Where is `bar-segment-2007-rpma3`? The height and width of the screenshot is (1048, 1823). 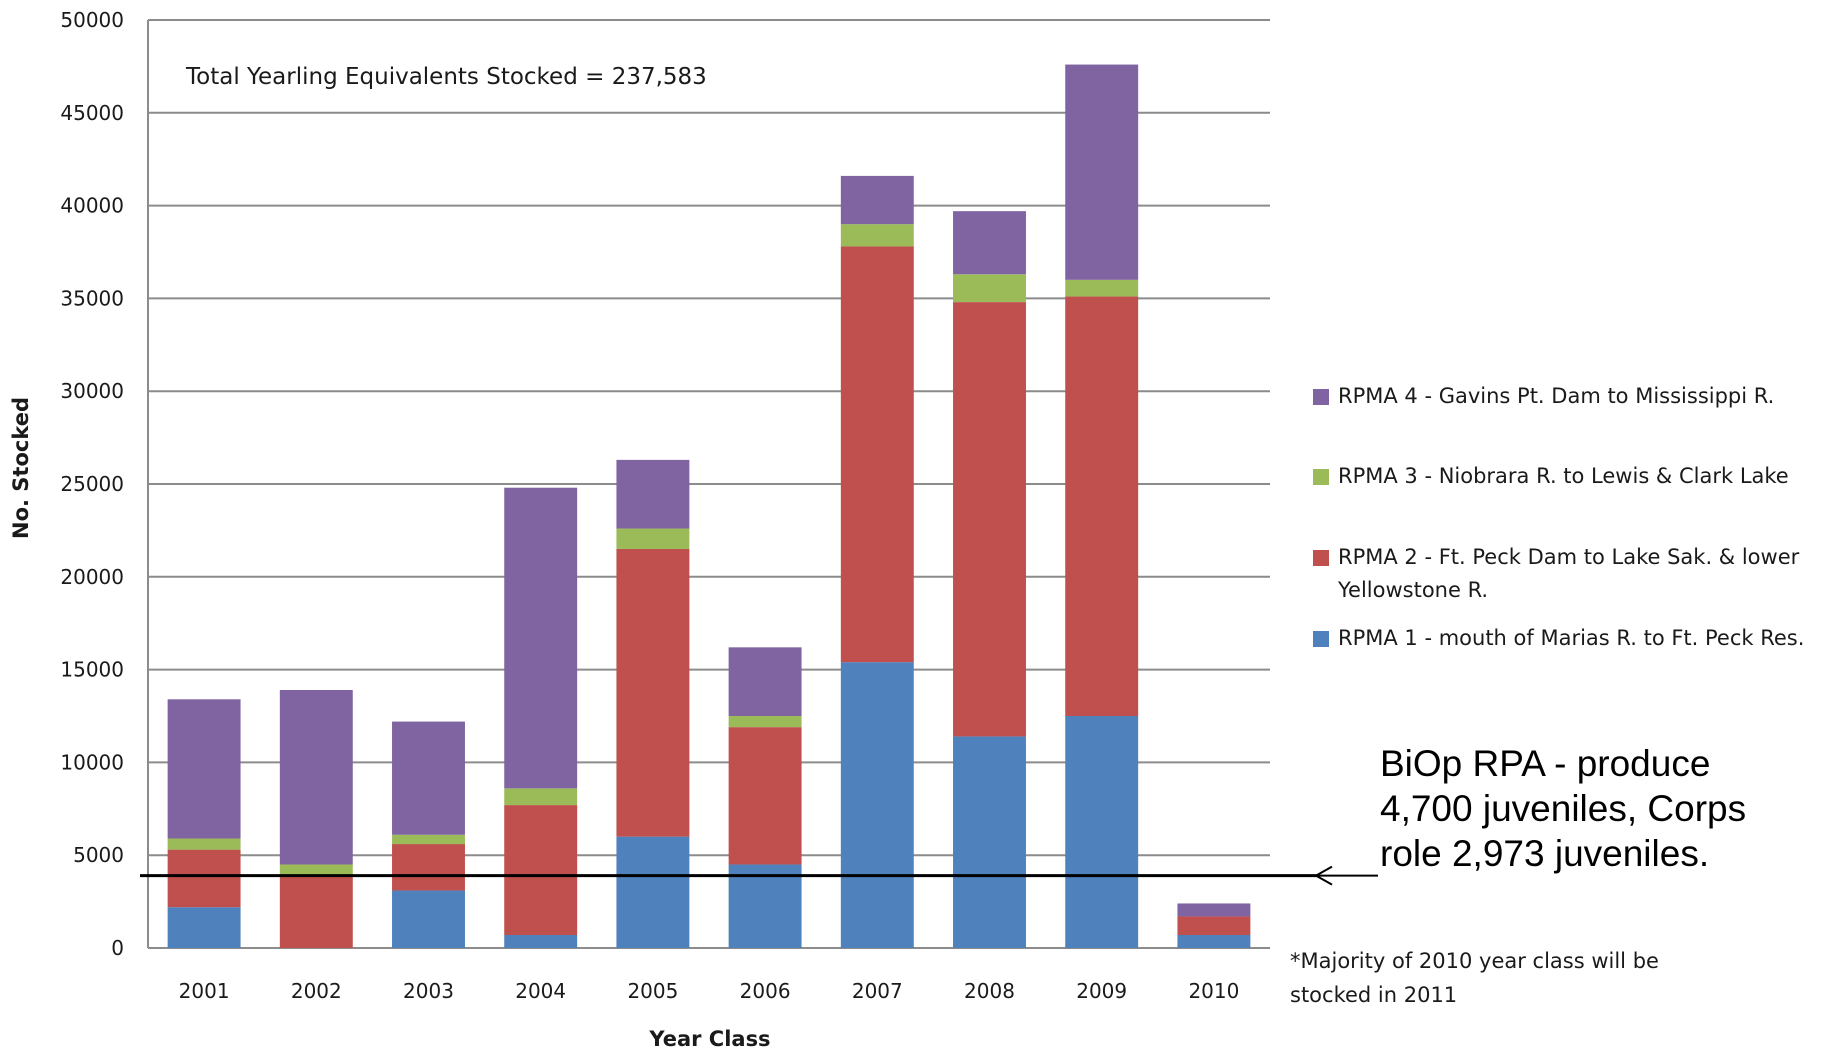
bar-segment-2007-rpma3 is located at coordinates (877, 235).